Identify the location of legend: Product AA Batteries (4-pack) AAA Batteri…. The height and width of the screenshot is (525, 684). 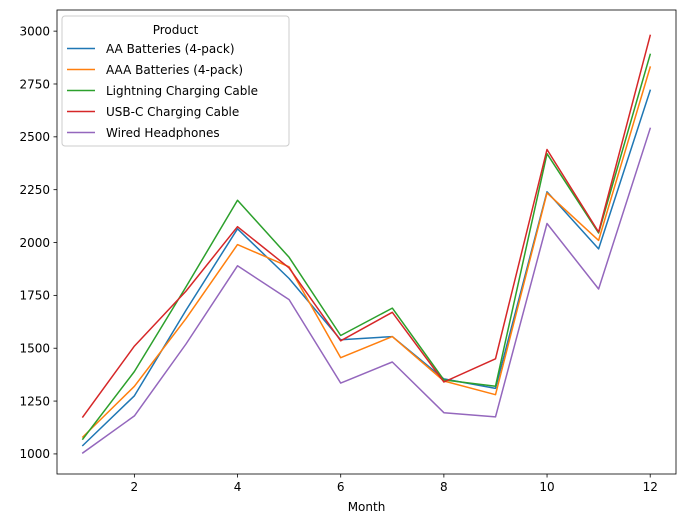
(175, 81).